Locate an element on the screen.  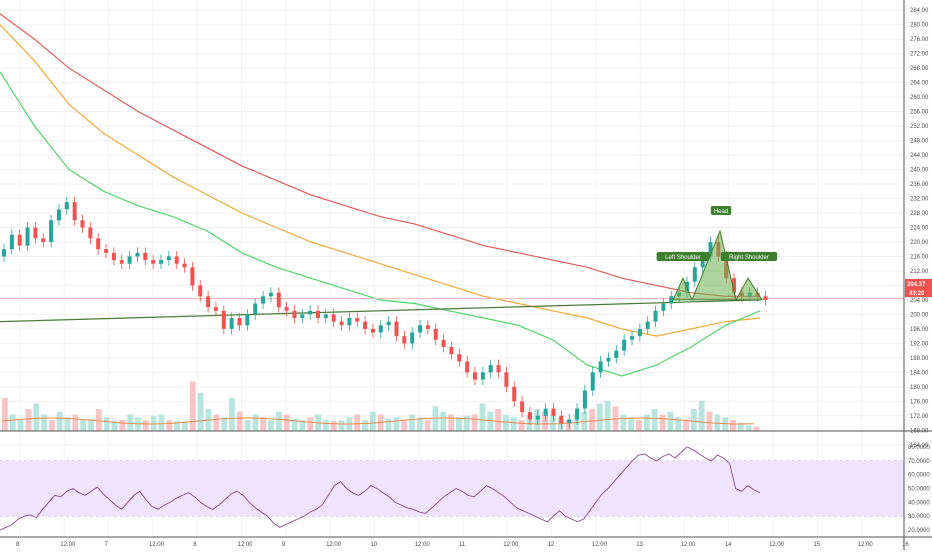
price-tick-label: 272.00 is located at coordinates (919, 55).